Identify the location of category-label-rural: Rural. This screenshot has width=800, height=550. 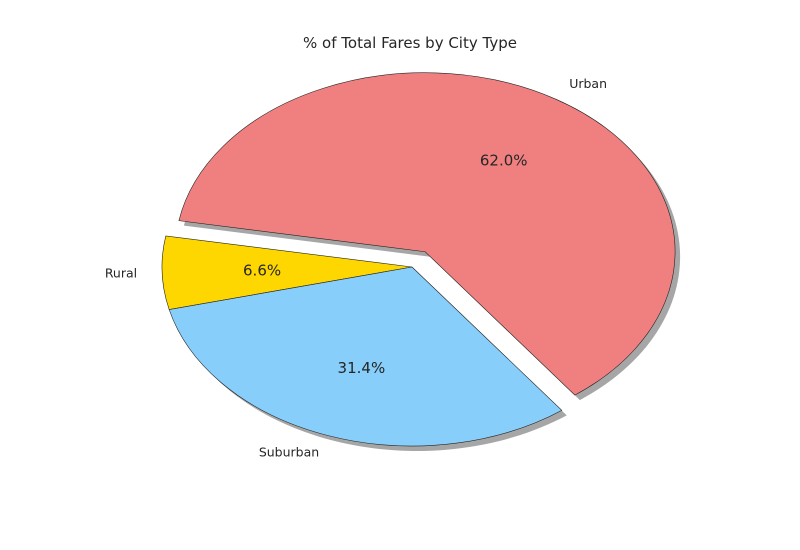
(121, 272).